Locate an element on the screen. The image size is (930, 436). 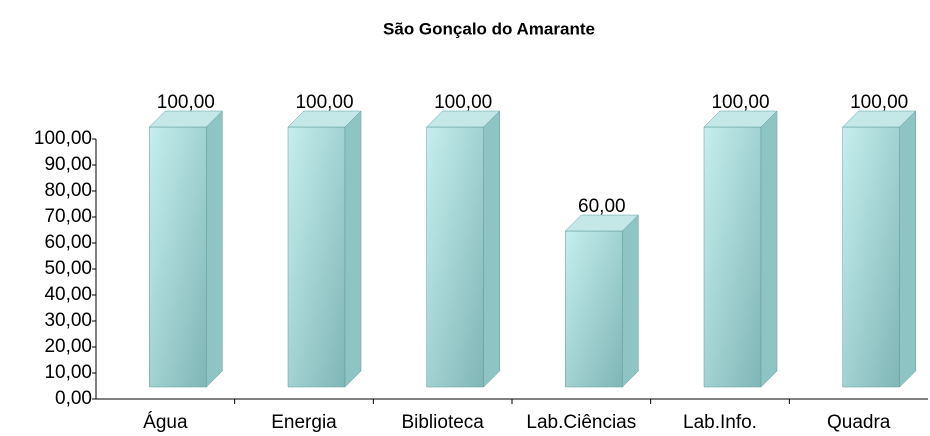
x-tick-label: Energia is located at coordinates (304, 422).